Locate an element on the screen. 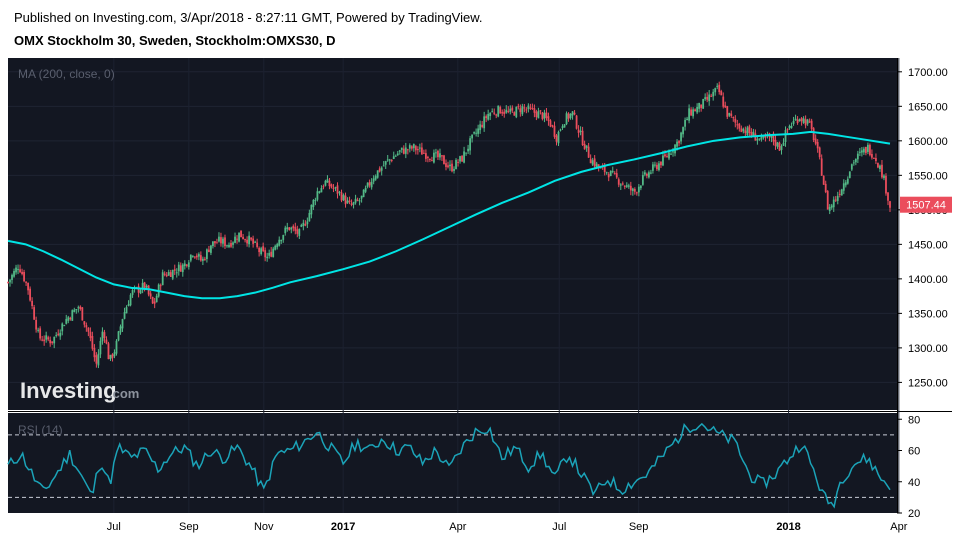 The width and height of the screenshot is (960, 540). time-tick-label: Jul is located at coordinates (114, 527).